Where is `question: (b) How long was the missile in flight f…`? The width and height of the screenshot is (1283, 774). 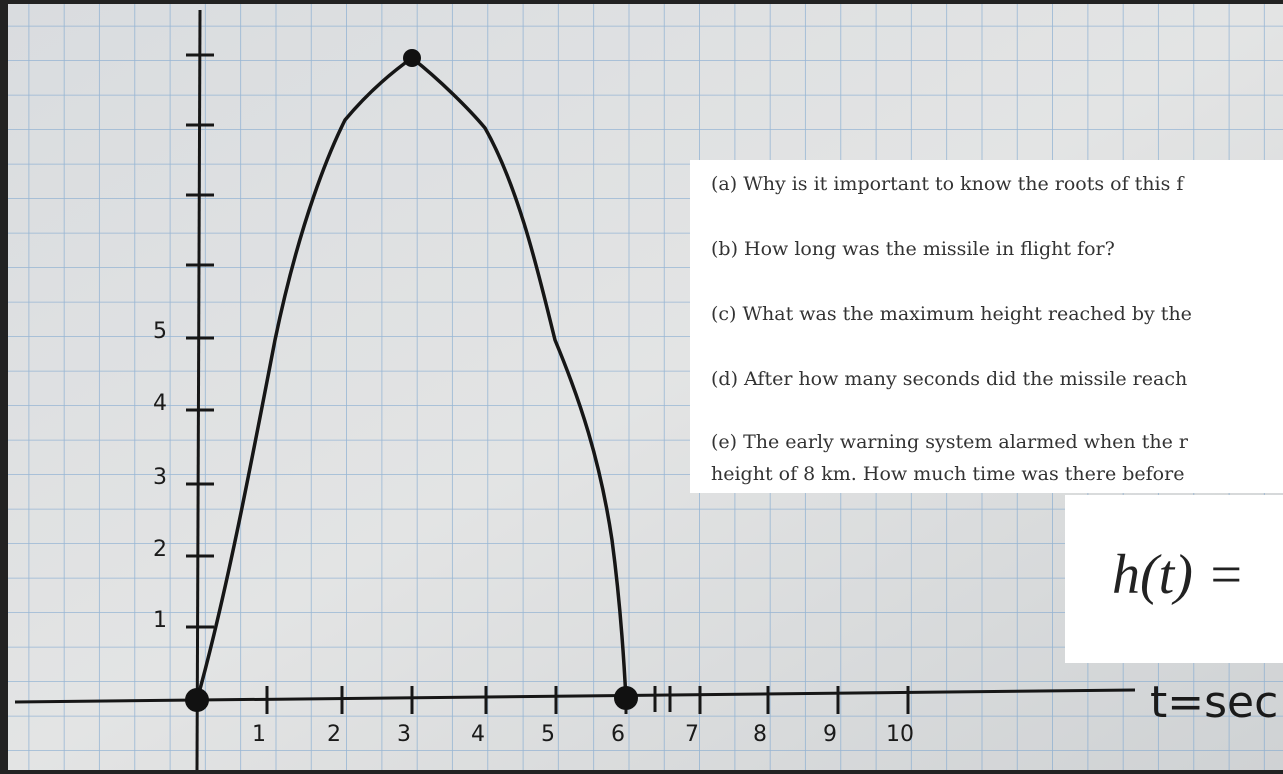 question: (b) How long was the missile in flight f… is located at coordinates (913, 249).